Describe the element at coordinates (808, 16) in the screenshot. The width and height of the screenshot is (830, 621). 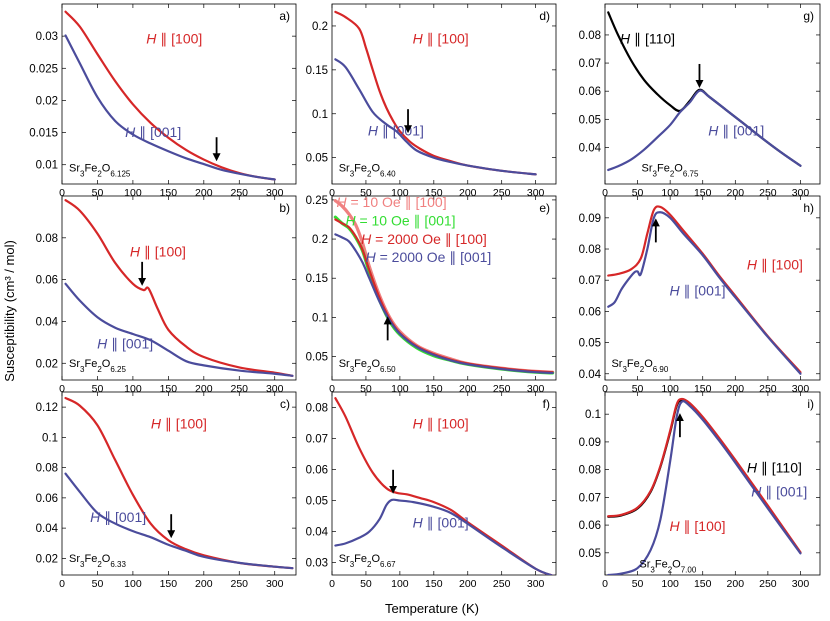
I see `panel-letter: g)` at that location.